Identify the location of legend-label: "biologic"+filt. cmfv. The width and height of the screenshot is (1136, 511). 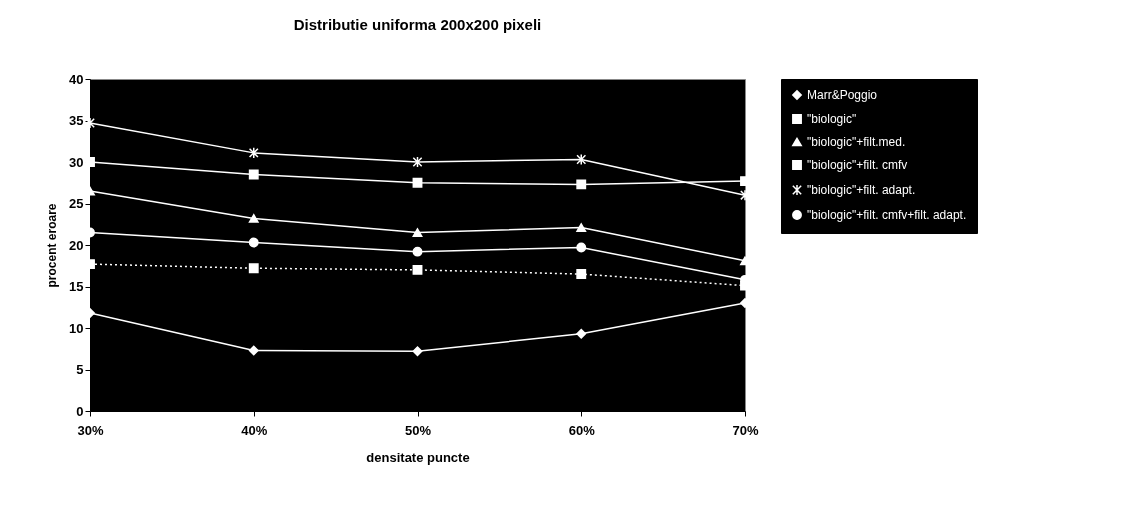
(857, 165).